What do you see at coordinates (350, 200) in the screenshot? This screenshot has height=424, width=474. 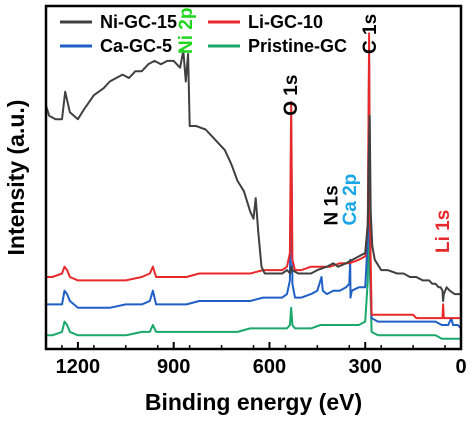 I see `peak-label: Ca 2p` at bounding box center [350, 200].